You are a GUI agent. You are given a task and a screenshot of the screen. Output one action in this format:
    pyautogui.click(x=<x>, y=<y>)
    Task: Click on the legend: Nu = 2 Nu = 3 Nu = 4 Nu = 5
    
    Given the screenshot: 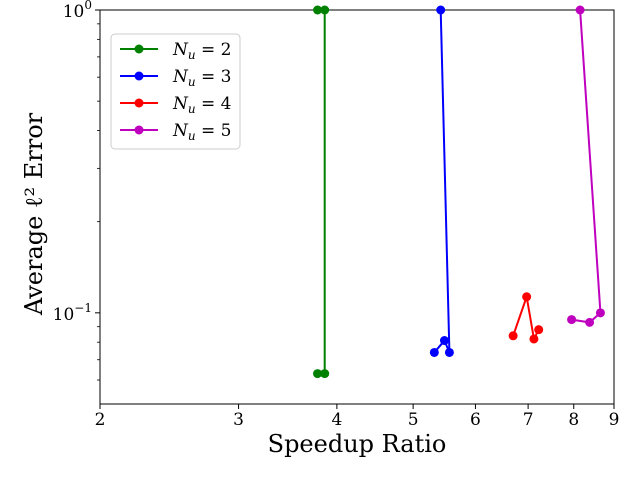 What is the action you would take?
    pyautogui.click(x=175, y=91)
    